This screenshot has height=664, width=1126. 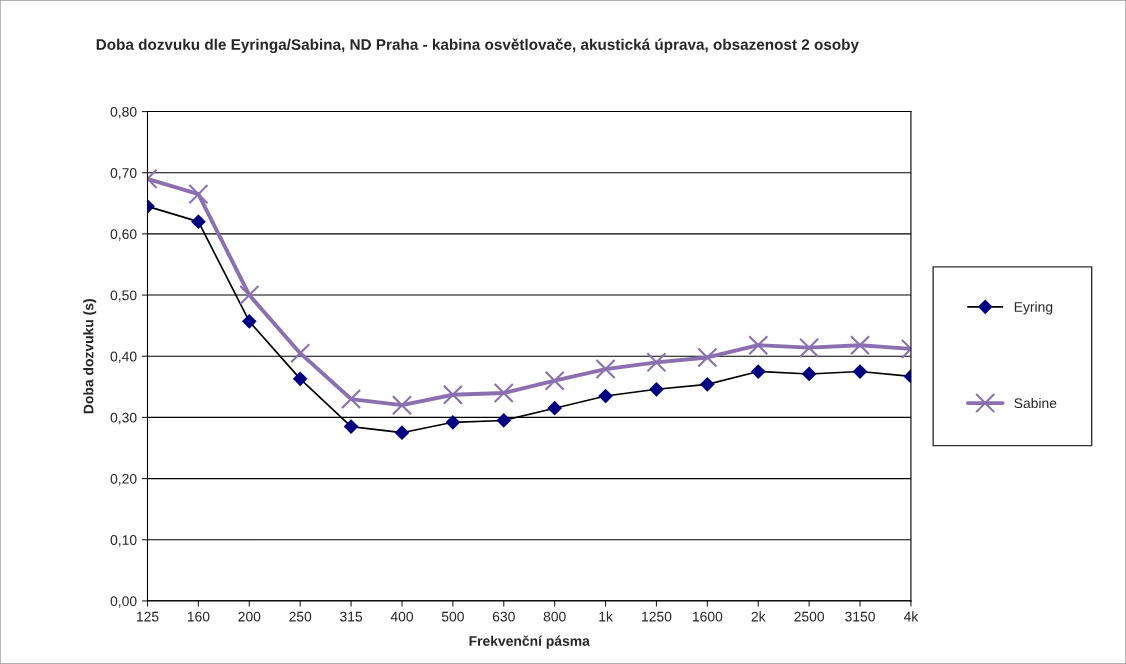 I want to click on y-tick-label: 0,10, so click(x=123, y=541).